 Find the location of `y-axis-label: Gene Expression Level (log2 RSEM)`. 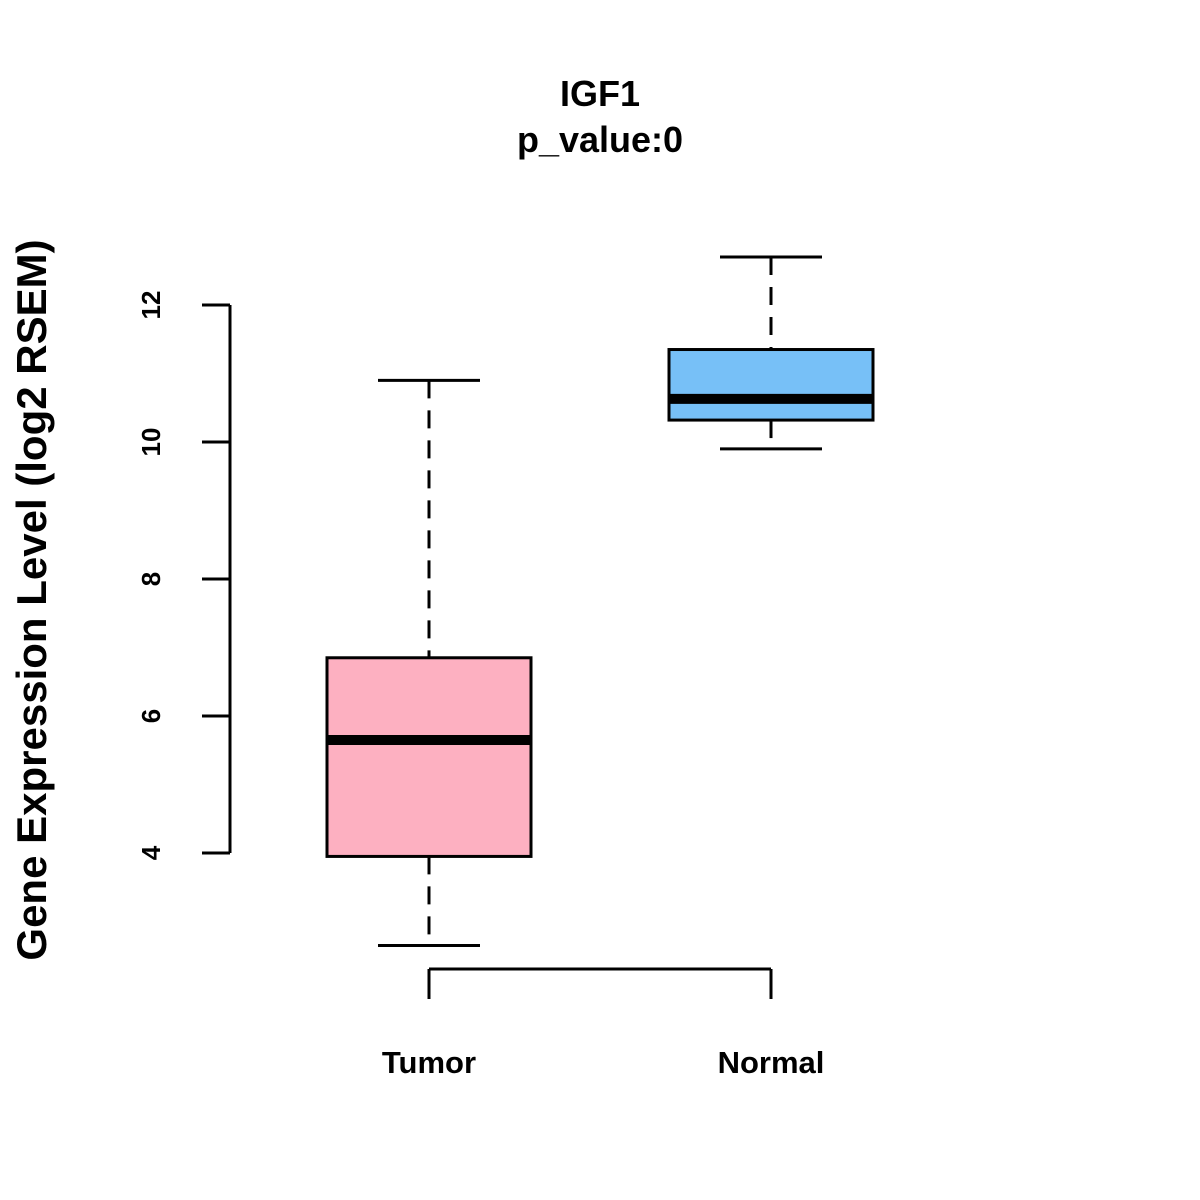

y-axis-label: Gene Expression Level (log2 RSEM) is located at coordinates (31, 599).